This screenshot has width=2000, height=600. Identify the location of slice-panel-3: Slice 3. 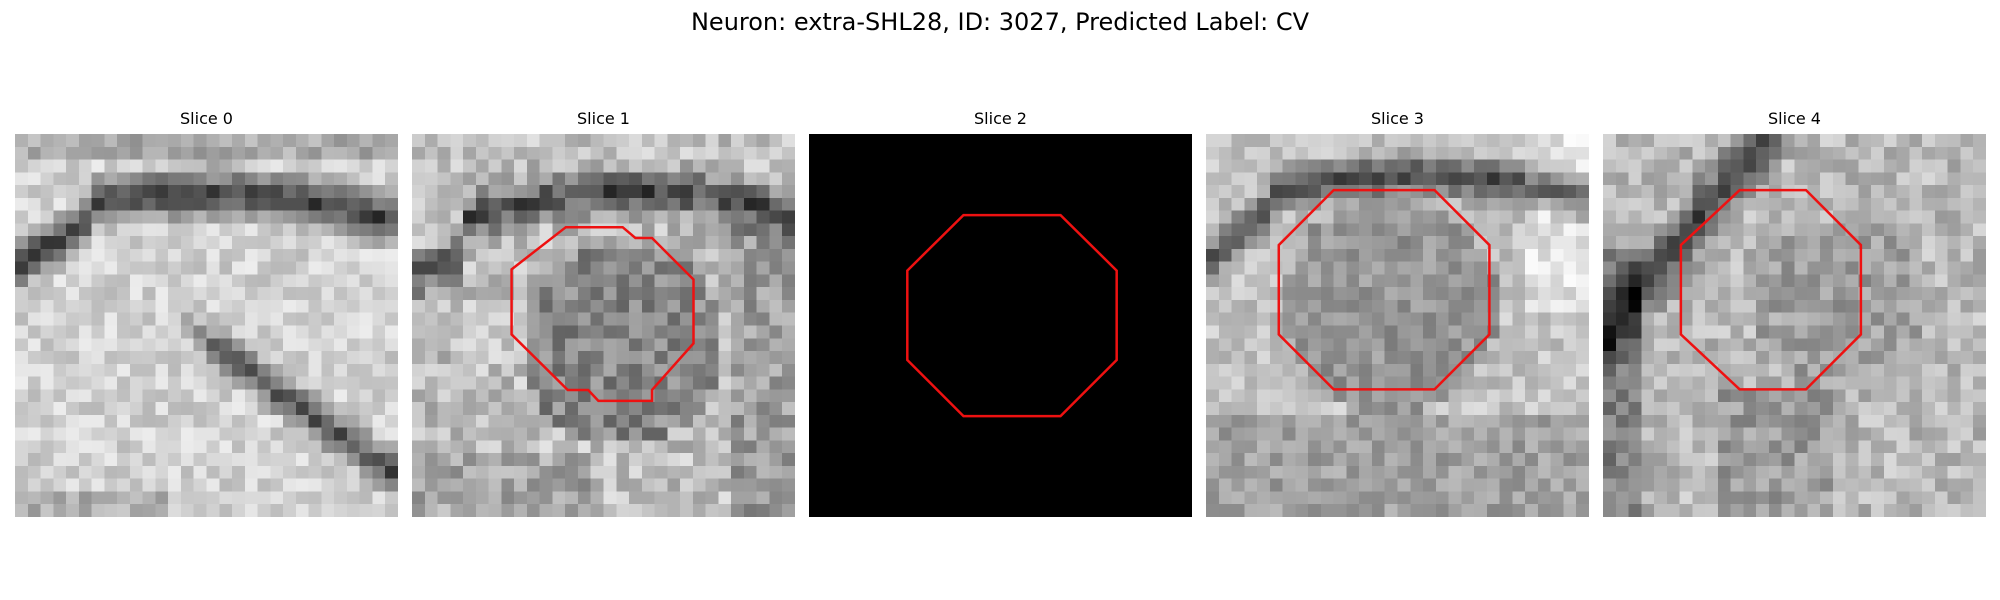
(1397, 311).